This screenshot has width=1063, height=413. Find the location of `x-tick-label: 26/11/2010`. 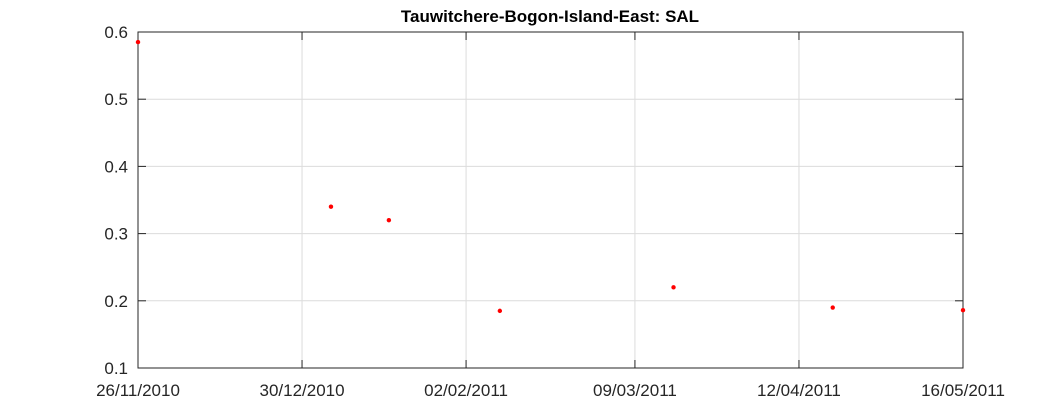

x-tick-label: 26/11/2010 is located at coordinates (138, 390).